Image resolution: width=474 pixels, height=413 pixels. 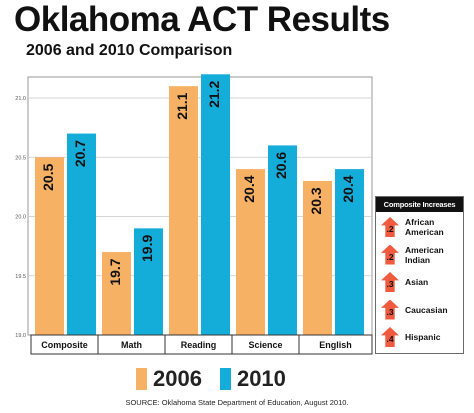 What do you see at coordinates (250, 252) in the screenshot?
I see `bar-2006-science` at bounding box center [250, 252].